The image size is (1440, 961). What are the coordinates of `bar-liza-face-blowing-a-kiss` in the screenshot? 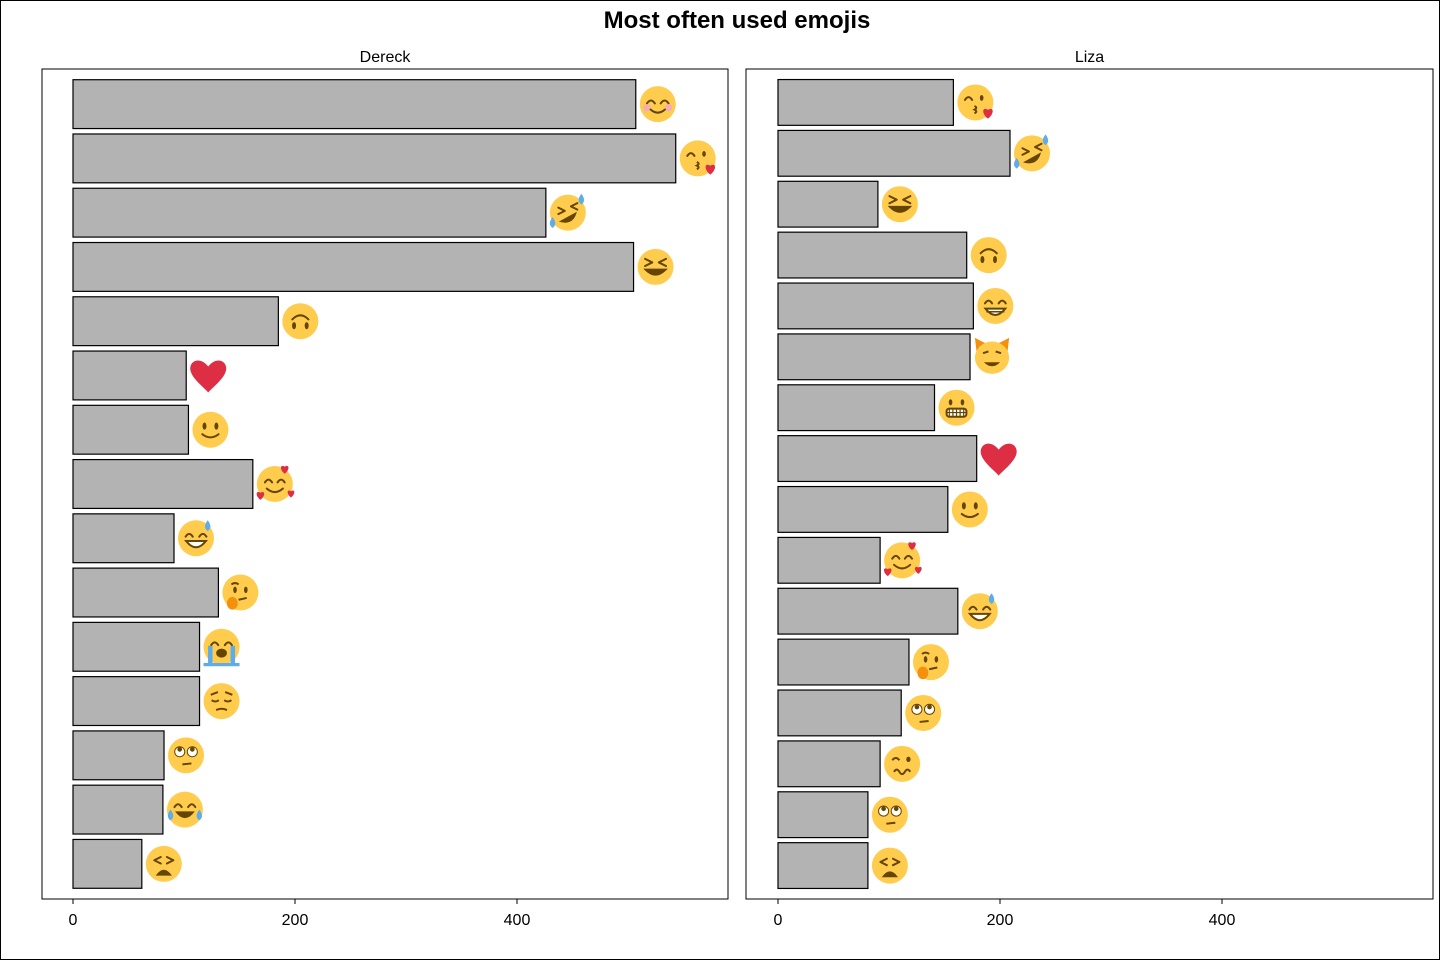 It's located at (865, 102).